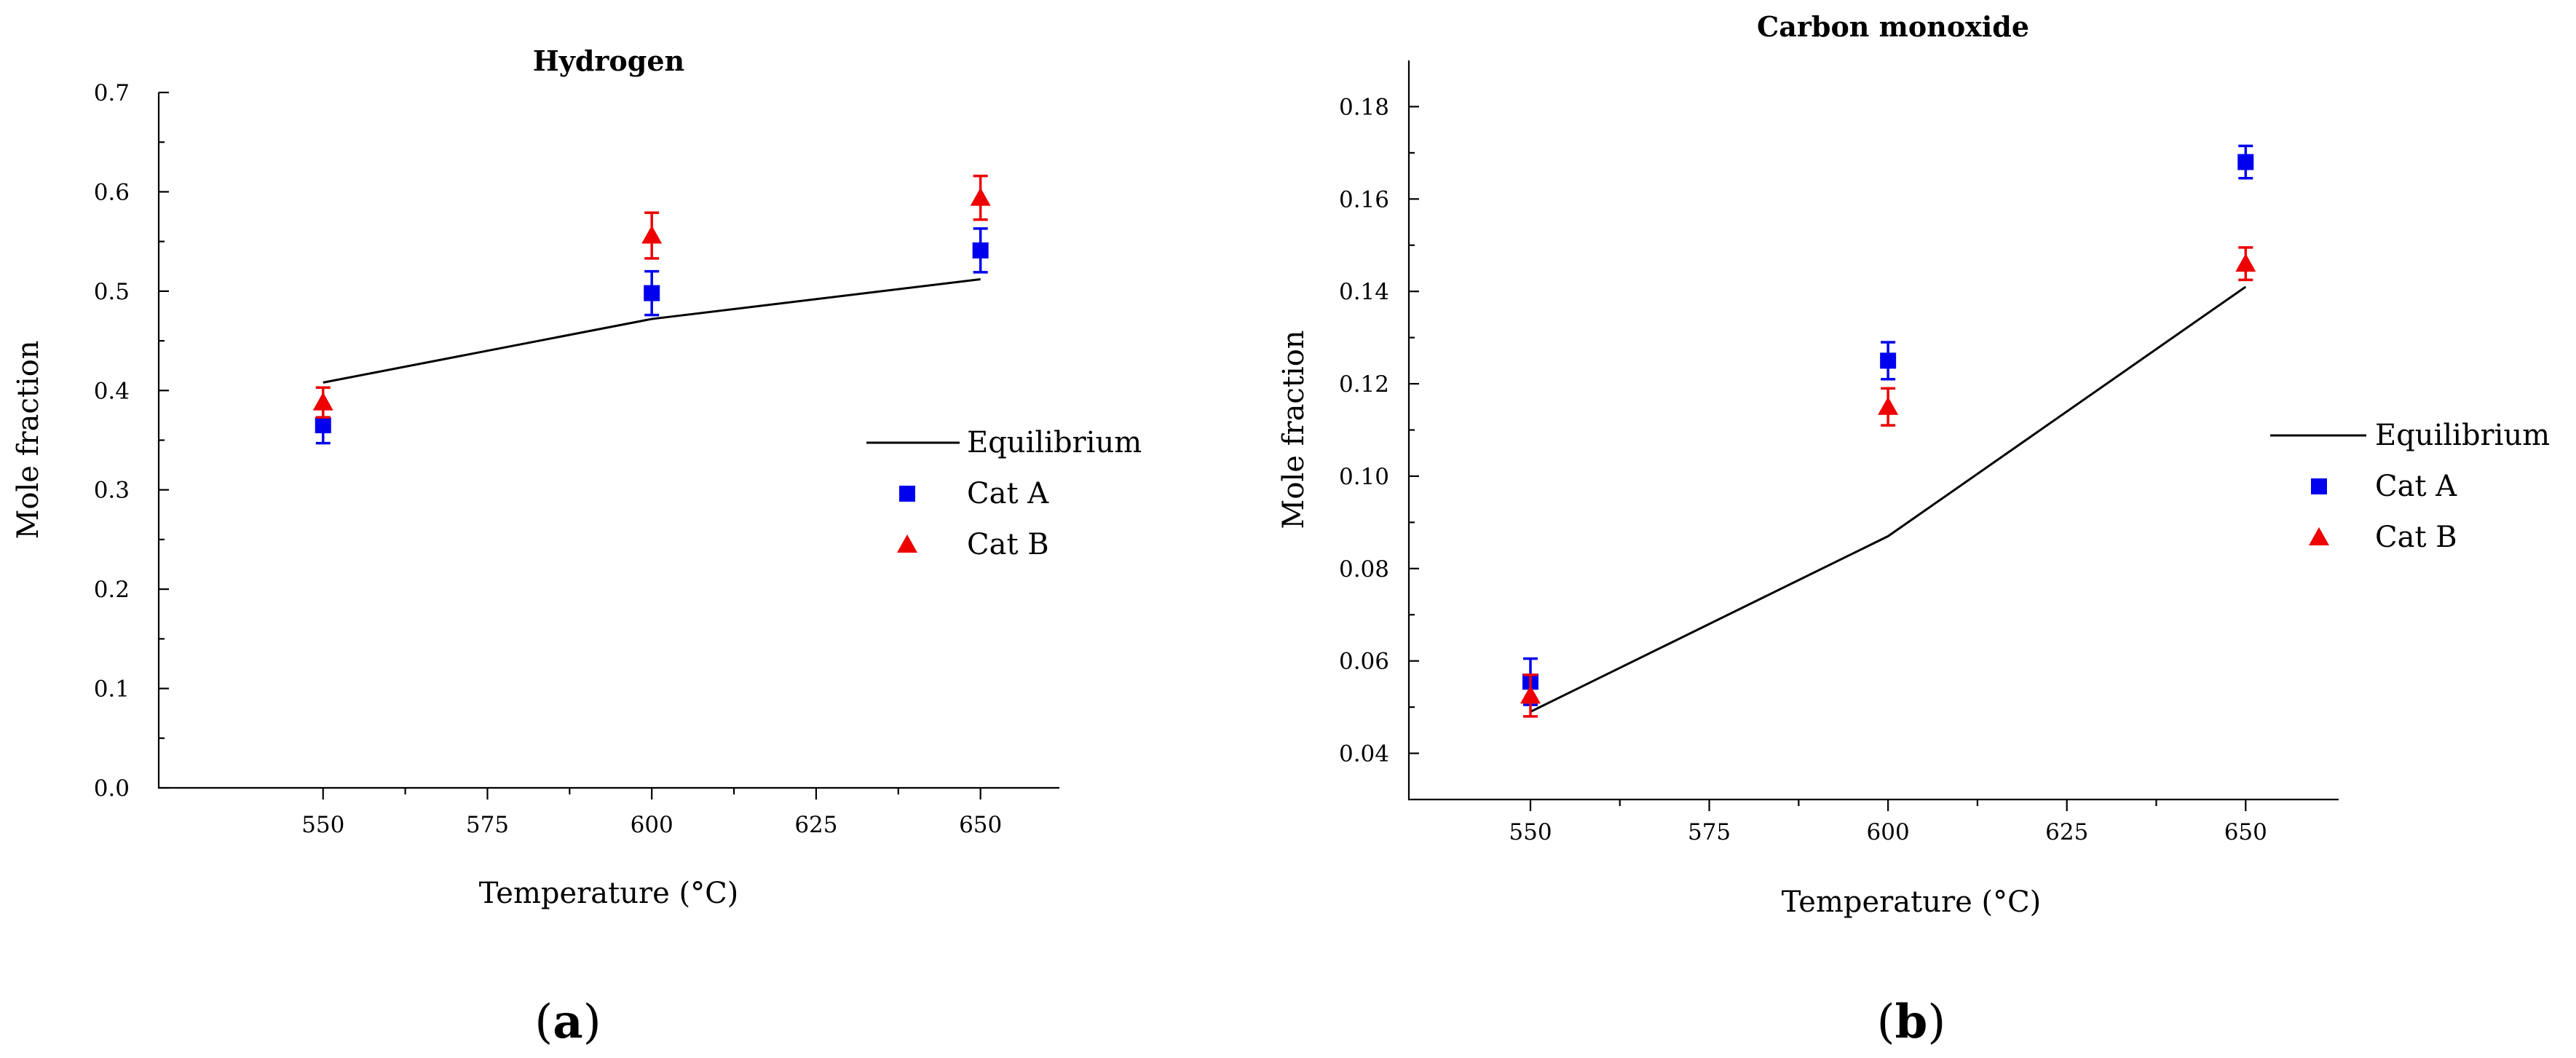  What do you see at coordinates (112, 292) in the screenshot?
I see `y-tick-label: 0.5` at bounding box center [112, 292].